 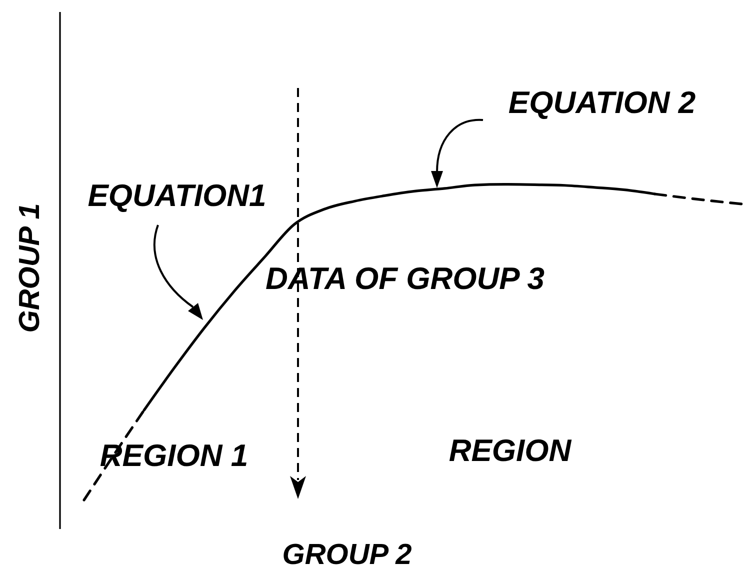 What do you see at coordinates (510, 450) in the screenshot?
I see `annotation: REGION` at bounding box center [510, 450].